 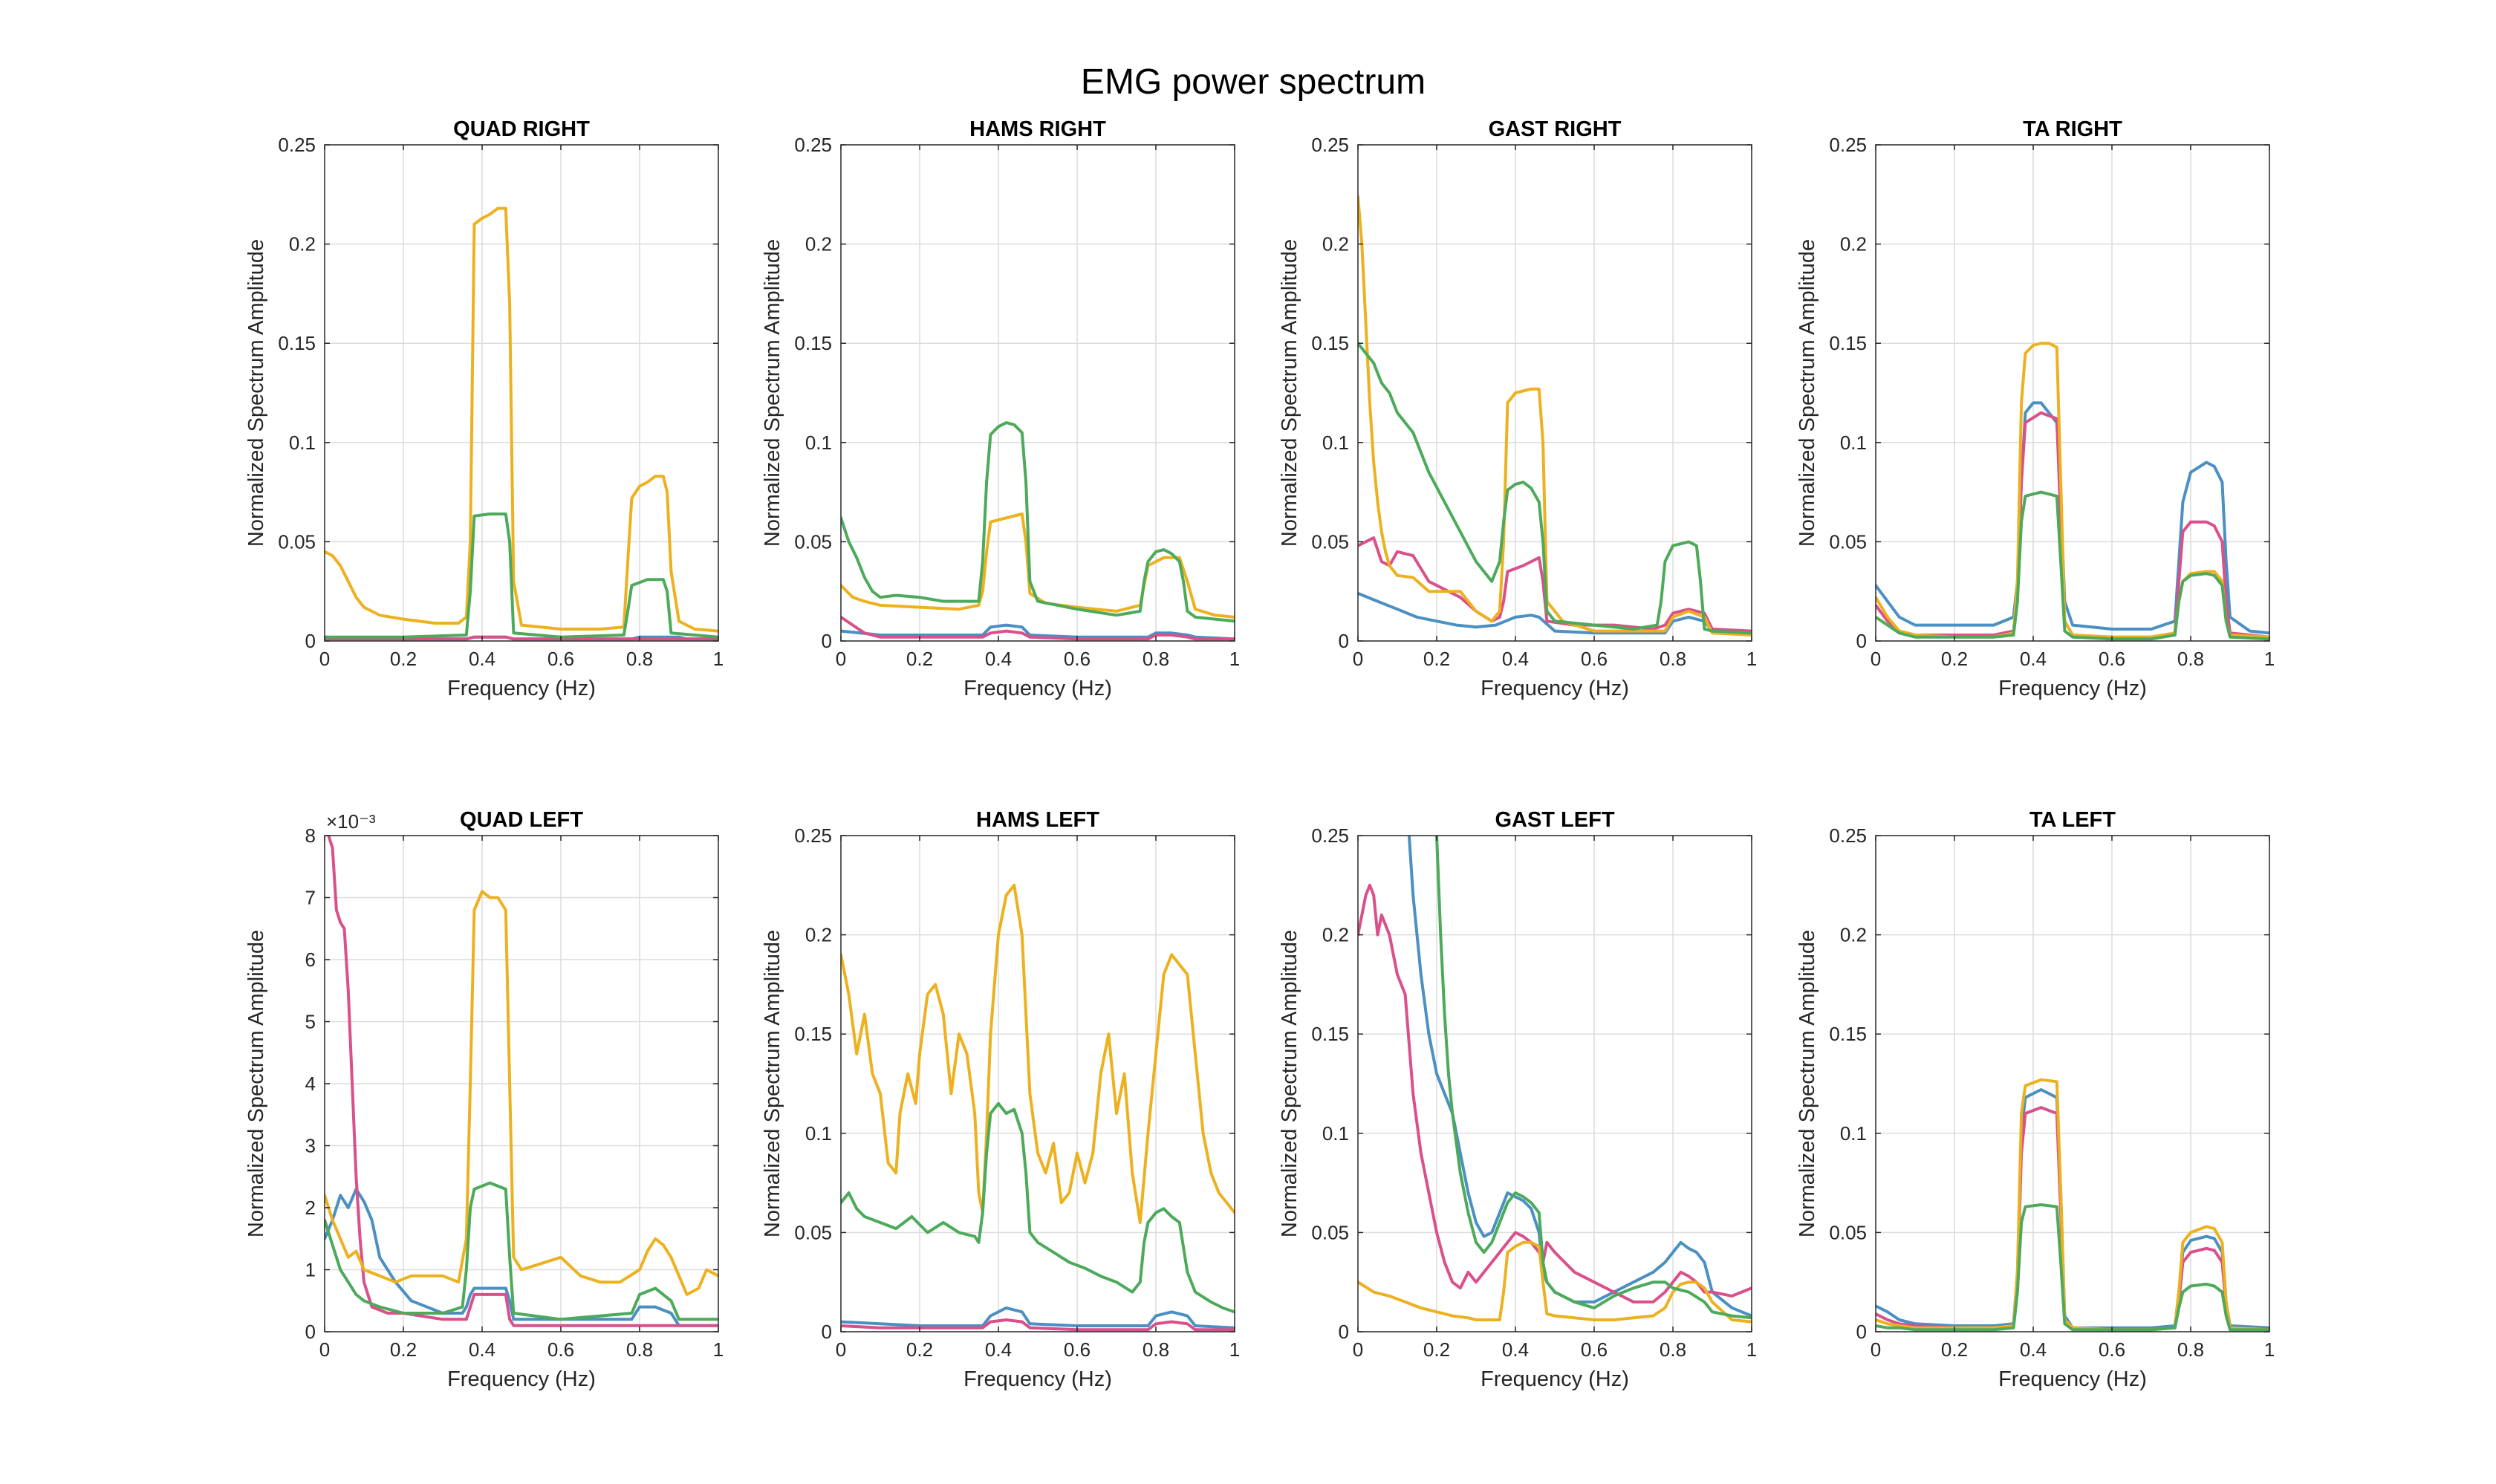 I want to click on subplot-title: QUAD LEFT, so click(x=522, y=820).